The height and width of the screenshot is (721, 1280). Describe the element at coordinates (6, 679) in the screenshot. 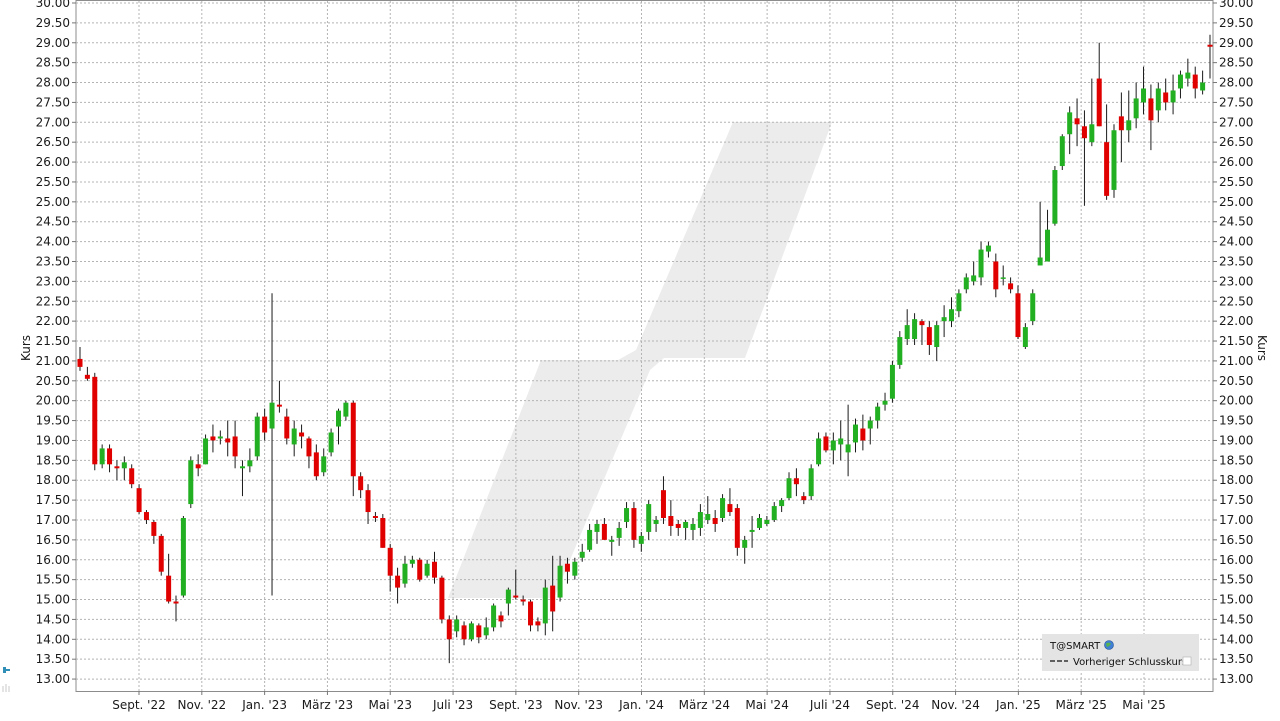

I see `scroll-handle-icon` at that location.